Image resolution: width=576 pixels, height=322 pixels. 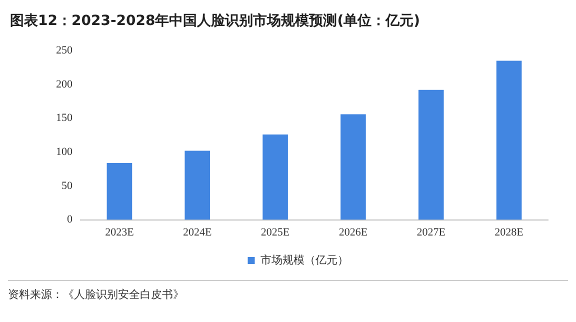 I want to click on x-tick-label: 2024E, so click(x=197, y=232).